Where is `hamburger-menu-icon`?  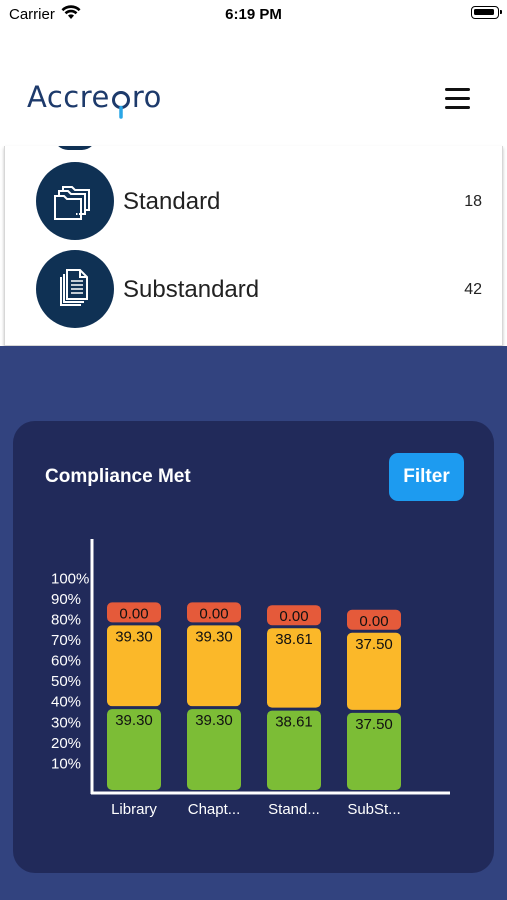
hamburger-menu-icon is located at coordinates (458, 99).